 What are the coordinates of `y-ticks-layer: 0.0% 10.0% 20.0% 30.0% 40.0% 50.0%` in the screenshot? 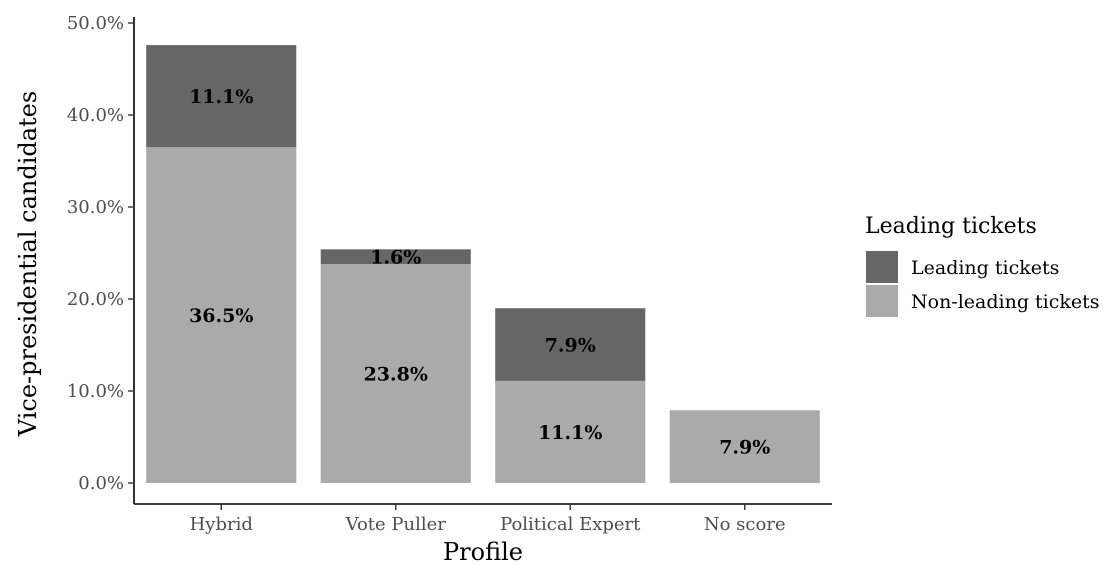 It's located at (100, 253).